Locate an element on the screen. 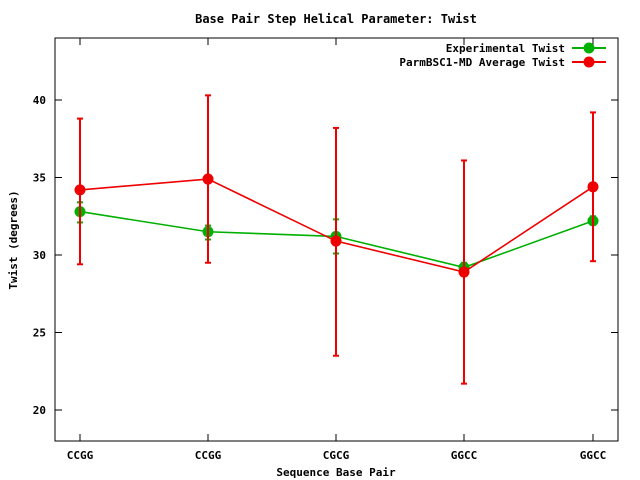 The width and height of the screenshot is (640, 480). legend-label-md-average: ParmBSC1-MD Average Twist is located at coordinates (482, 62).